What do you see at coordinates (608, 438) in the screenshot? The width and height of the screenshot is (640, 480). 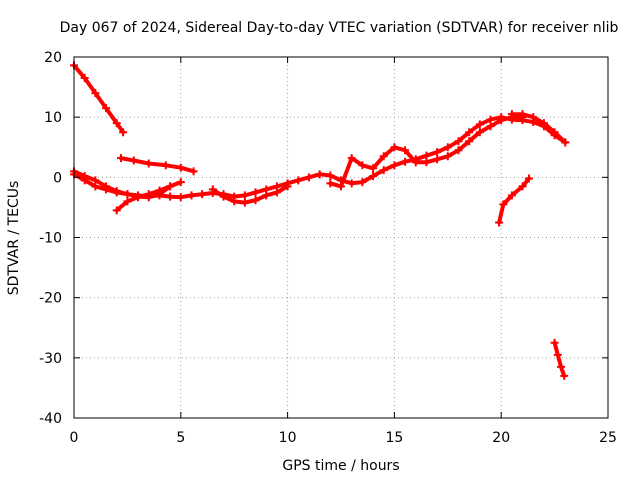 I see `x-tick-label: 25` at bounding box center [608, 438].